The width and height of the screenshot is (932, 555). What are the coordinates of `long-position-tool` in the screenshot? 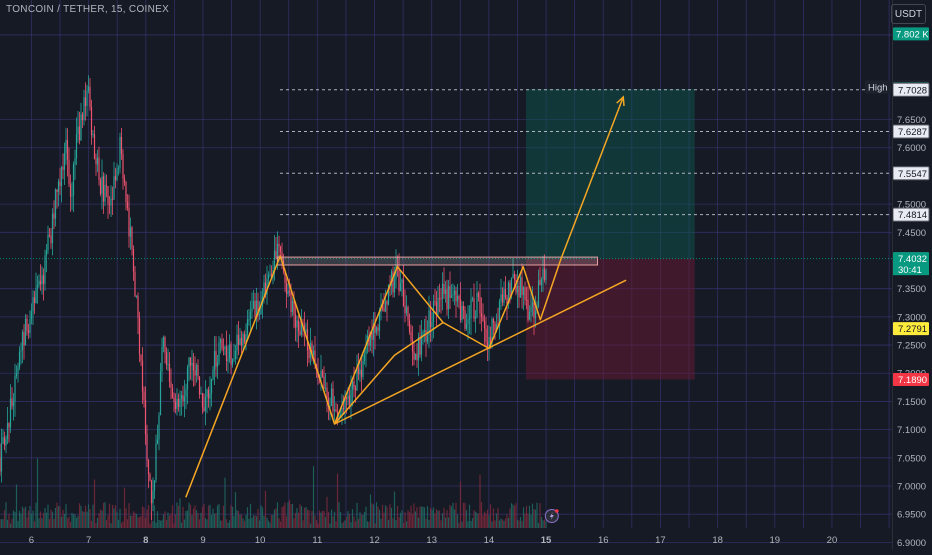 It's located at (610, 234).